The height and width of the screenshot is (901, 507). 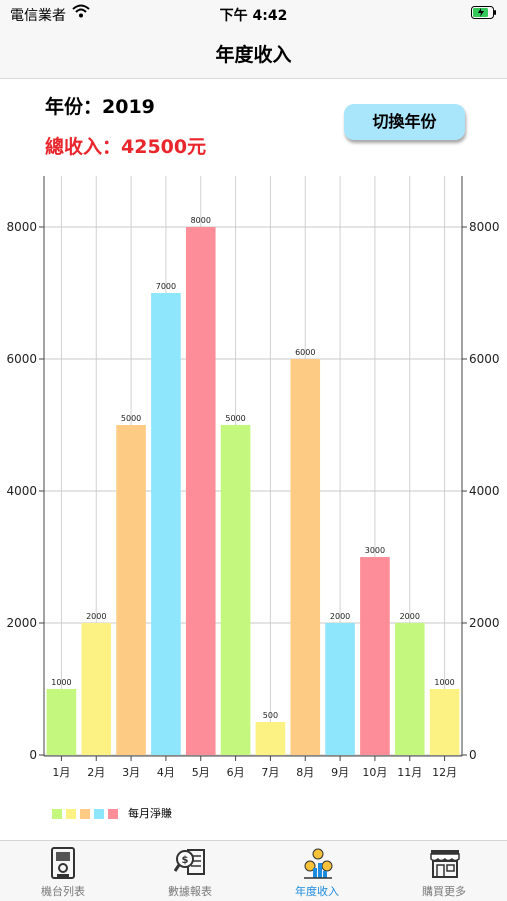 I want to click on page-title: 年度收入, so click(x=253, y=55).